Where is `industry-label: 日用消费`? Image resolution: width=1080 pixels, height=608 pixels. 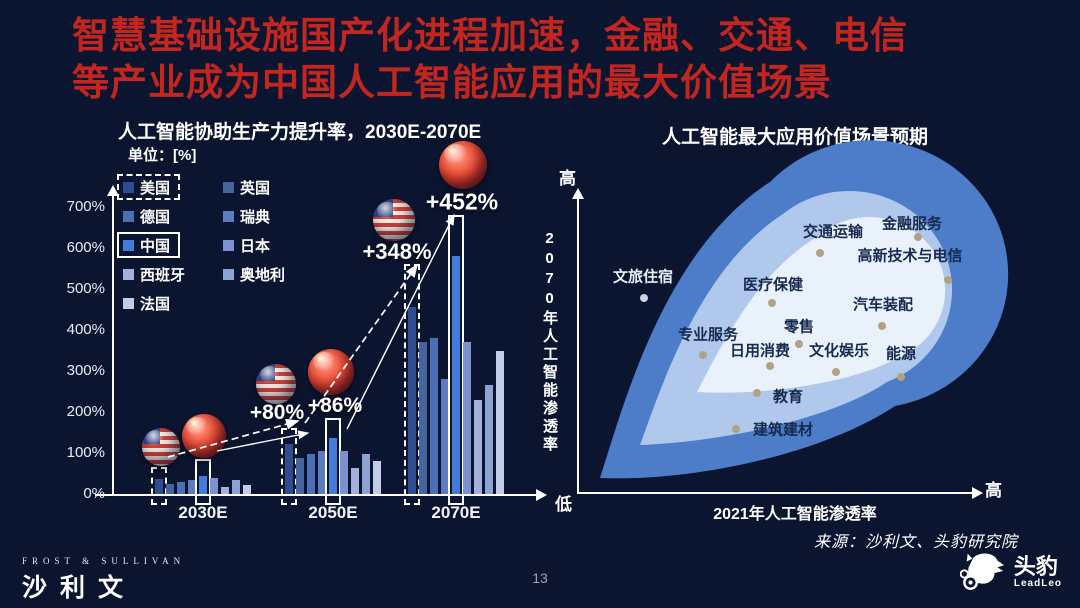 industry-label: 日用消费 is located at coordinates (760, 351).